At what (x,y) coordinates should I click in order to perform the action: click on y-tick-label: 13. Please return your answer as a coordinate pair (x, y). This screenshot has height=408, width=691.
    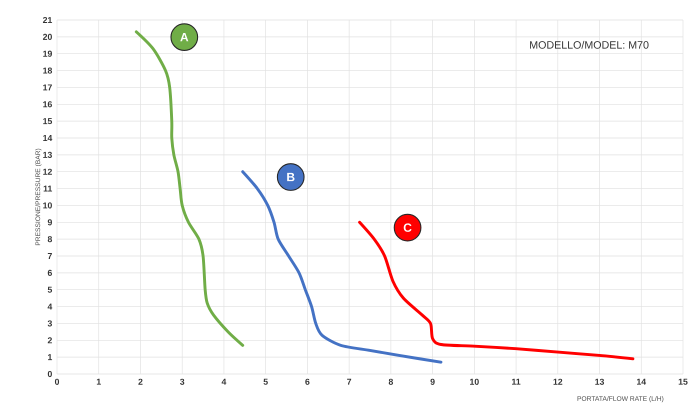
    Looking at the image, I should click on (47, 155).